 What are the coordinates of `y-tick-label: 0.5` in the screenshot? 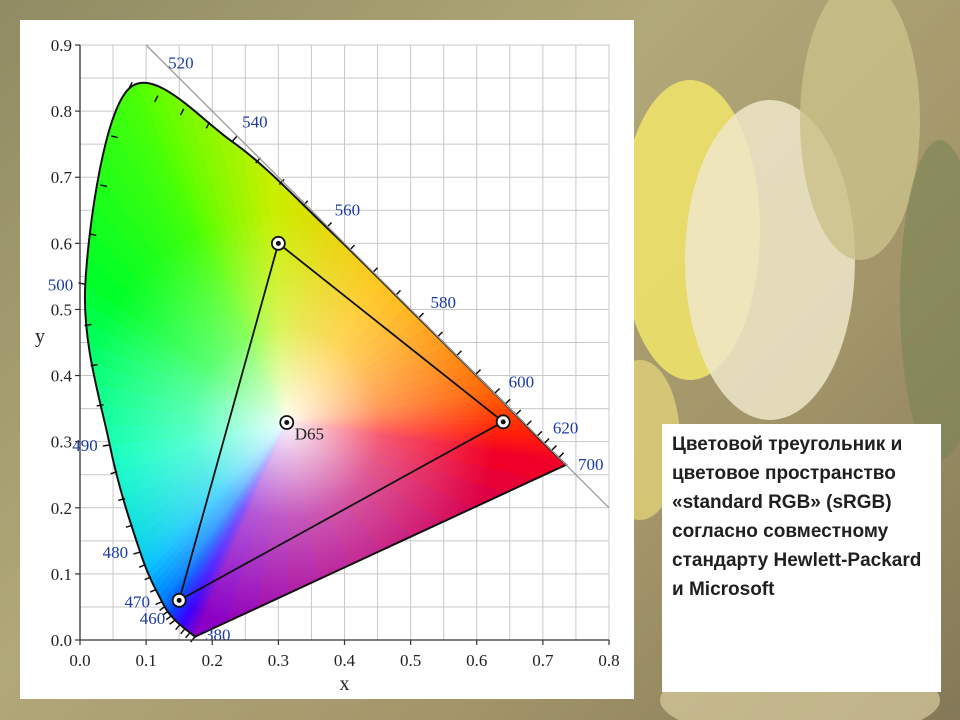 It's located at (61, 309).